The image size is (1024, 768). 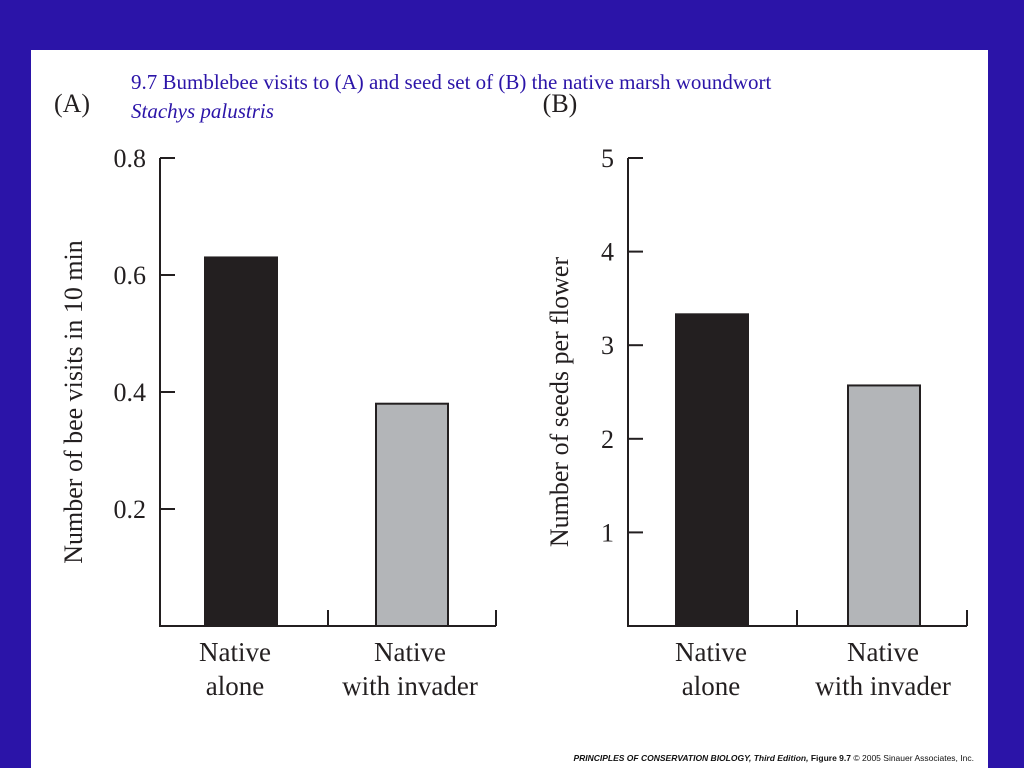 What do you see at coordinates (73, 402) in the screenshot?
I see `chart-a-y-axis-label: Number of bee visits in 10 min` at bounding box center [73, 402].